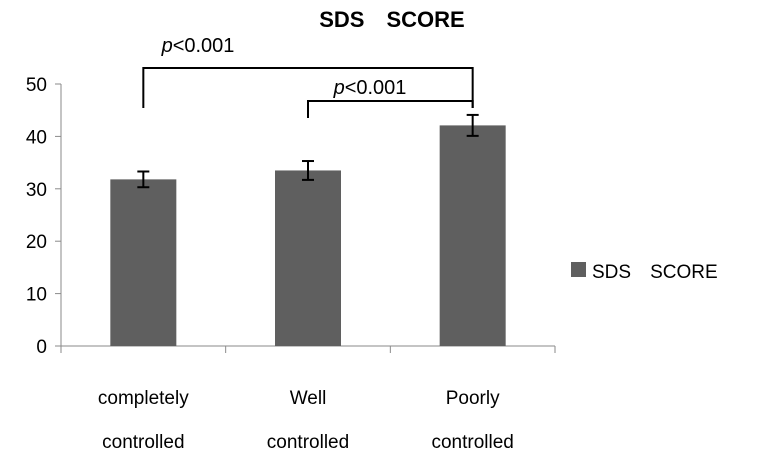  I want to click on x-category-label: completely, so click(143, 398).